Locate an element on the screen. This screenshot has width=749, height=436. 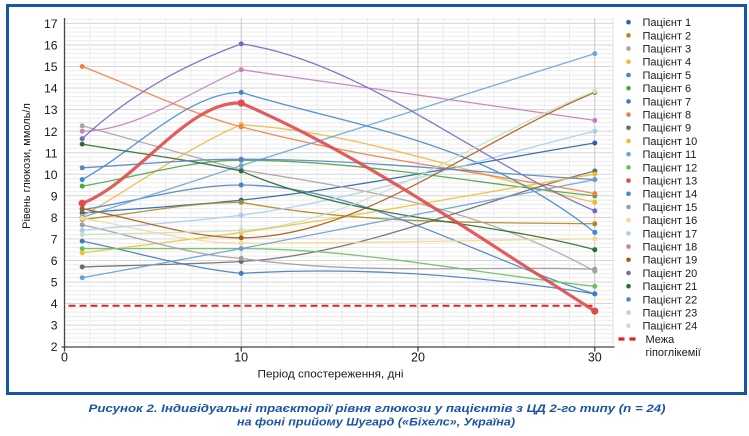
svg-text: 0 is located at coordinates (64, 358).